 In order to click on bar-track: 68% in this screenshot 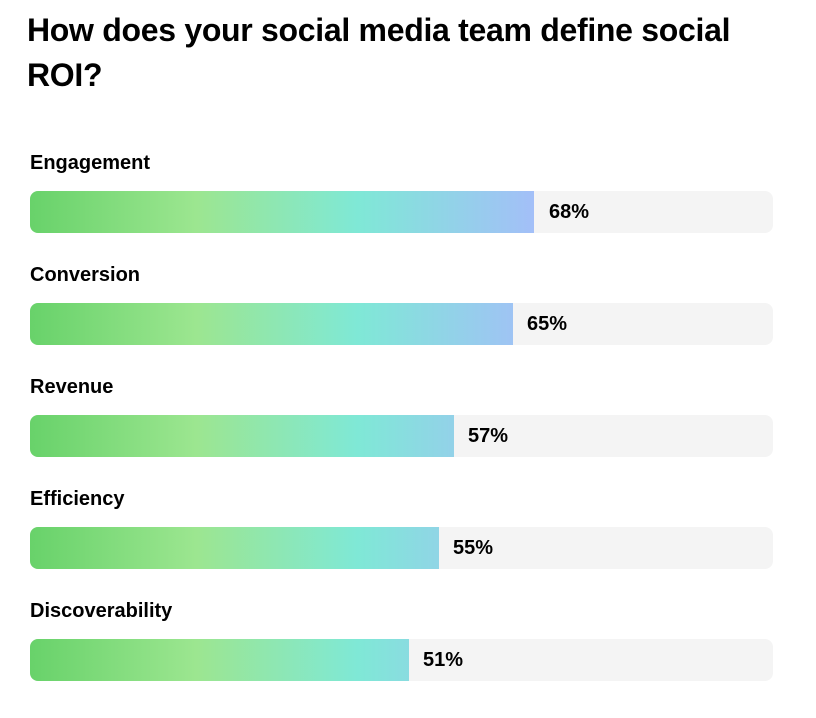, I will do `click(401, 212)`.